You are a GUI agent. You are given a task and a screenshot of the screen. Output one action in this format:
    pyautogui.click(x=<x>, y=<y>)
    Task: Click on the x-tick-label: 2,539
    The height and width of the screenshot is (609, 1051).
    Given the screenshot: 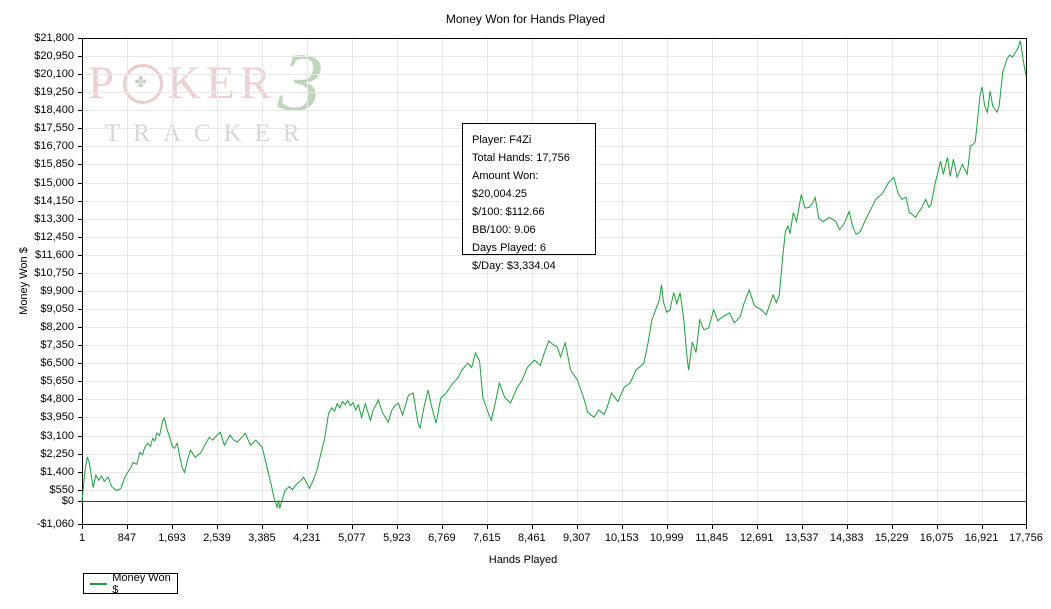 What is the action you would take?
    pyautogui.click(x=217, y=538)
    